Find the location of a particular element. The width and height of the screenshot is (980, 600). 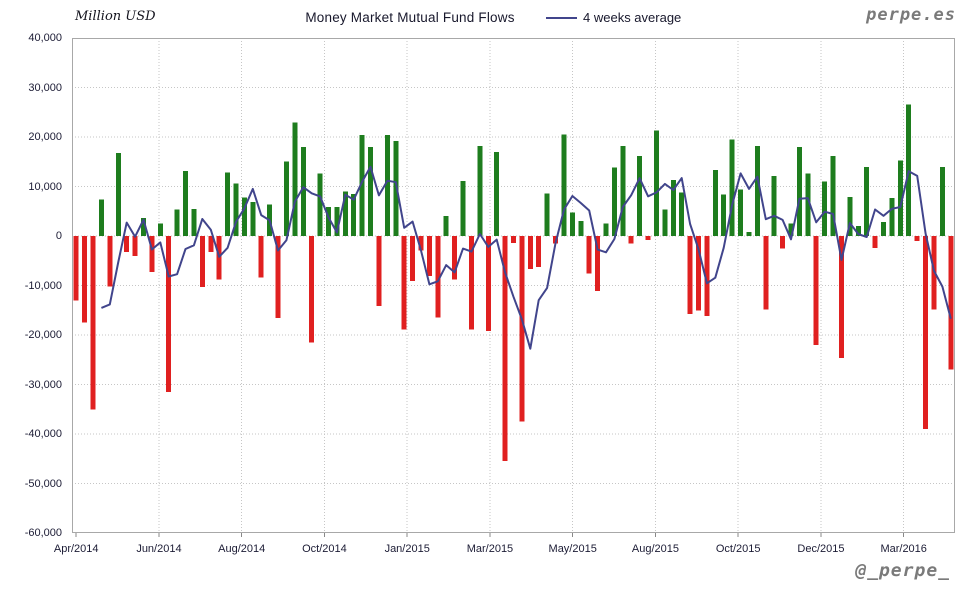

y-axis-label: -20,000 is located at coordinates (43, 335).